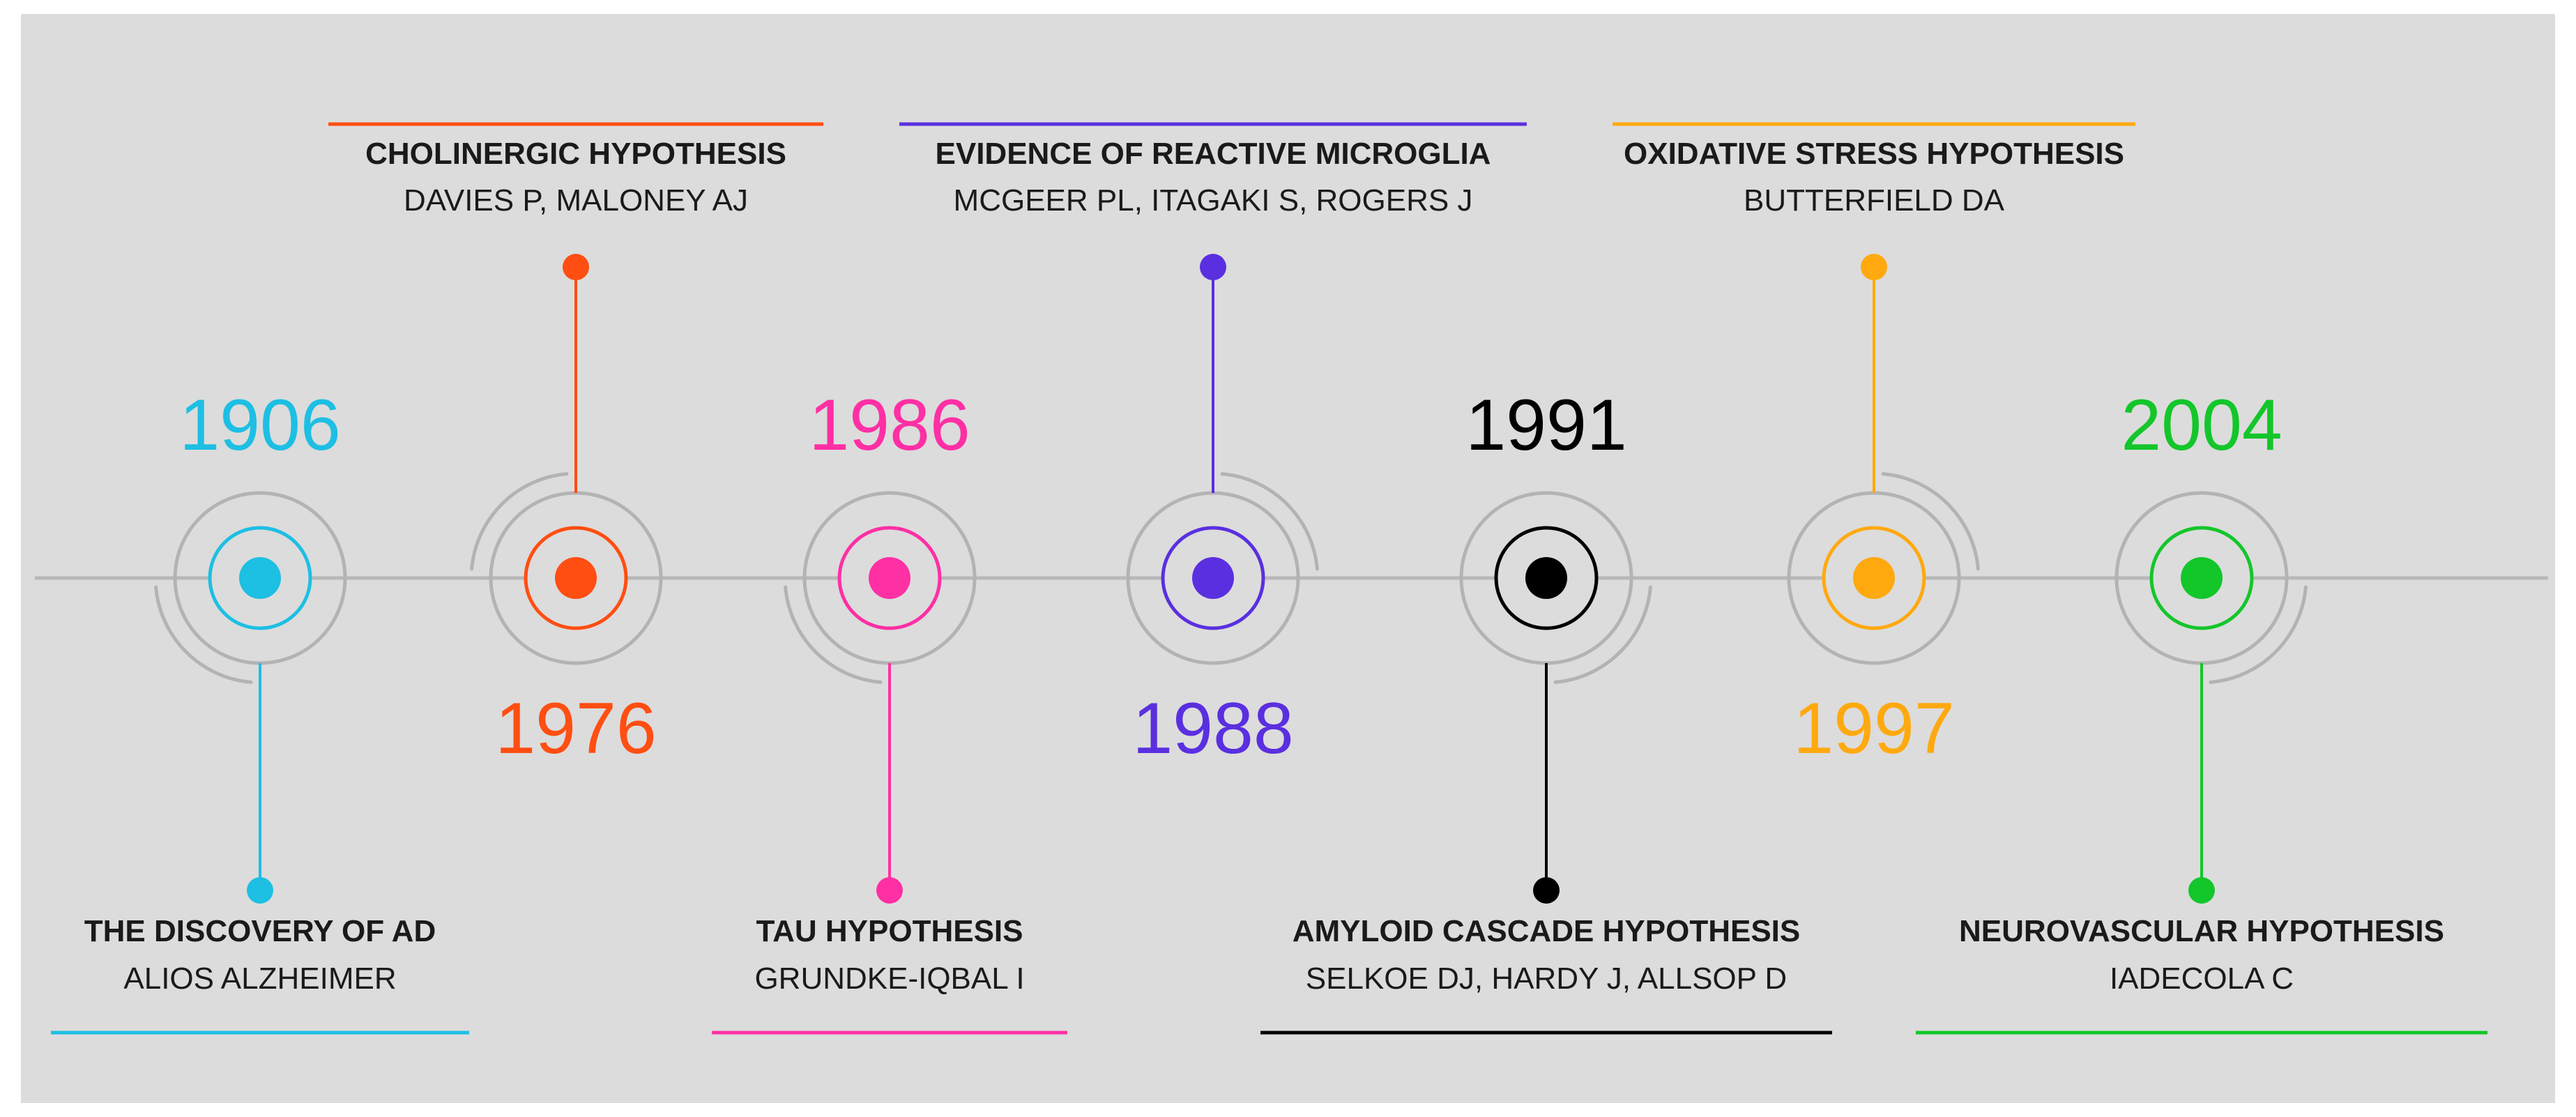 The width and height of the screenshot is (2576, 1117). What do you see at coordinates (1545, 426) in the screenshot?
I see `year-label: 1991` at bounding box center [1545, 426].